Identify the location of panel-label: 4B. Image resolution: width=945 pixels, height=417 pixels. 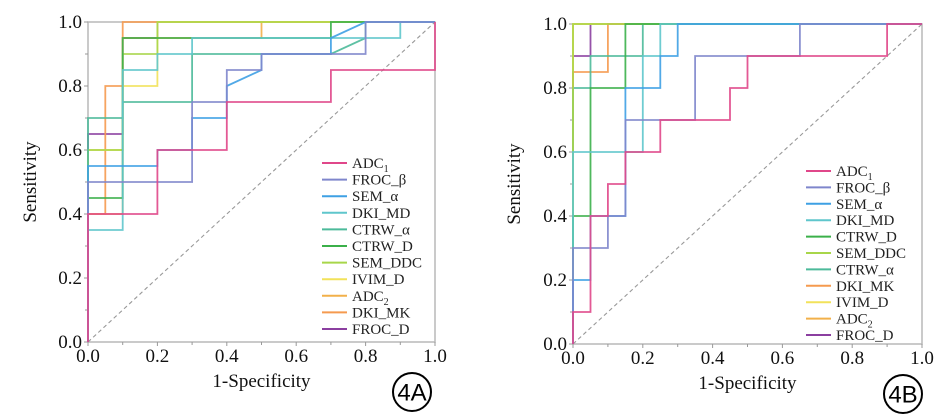
(902, 395).